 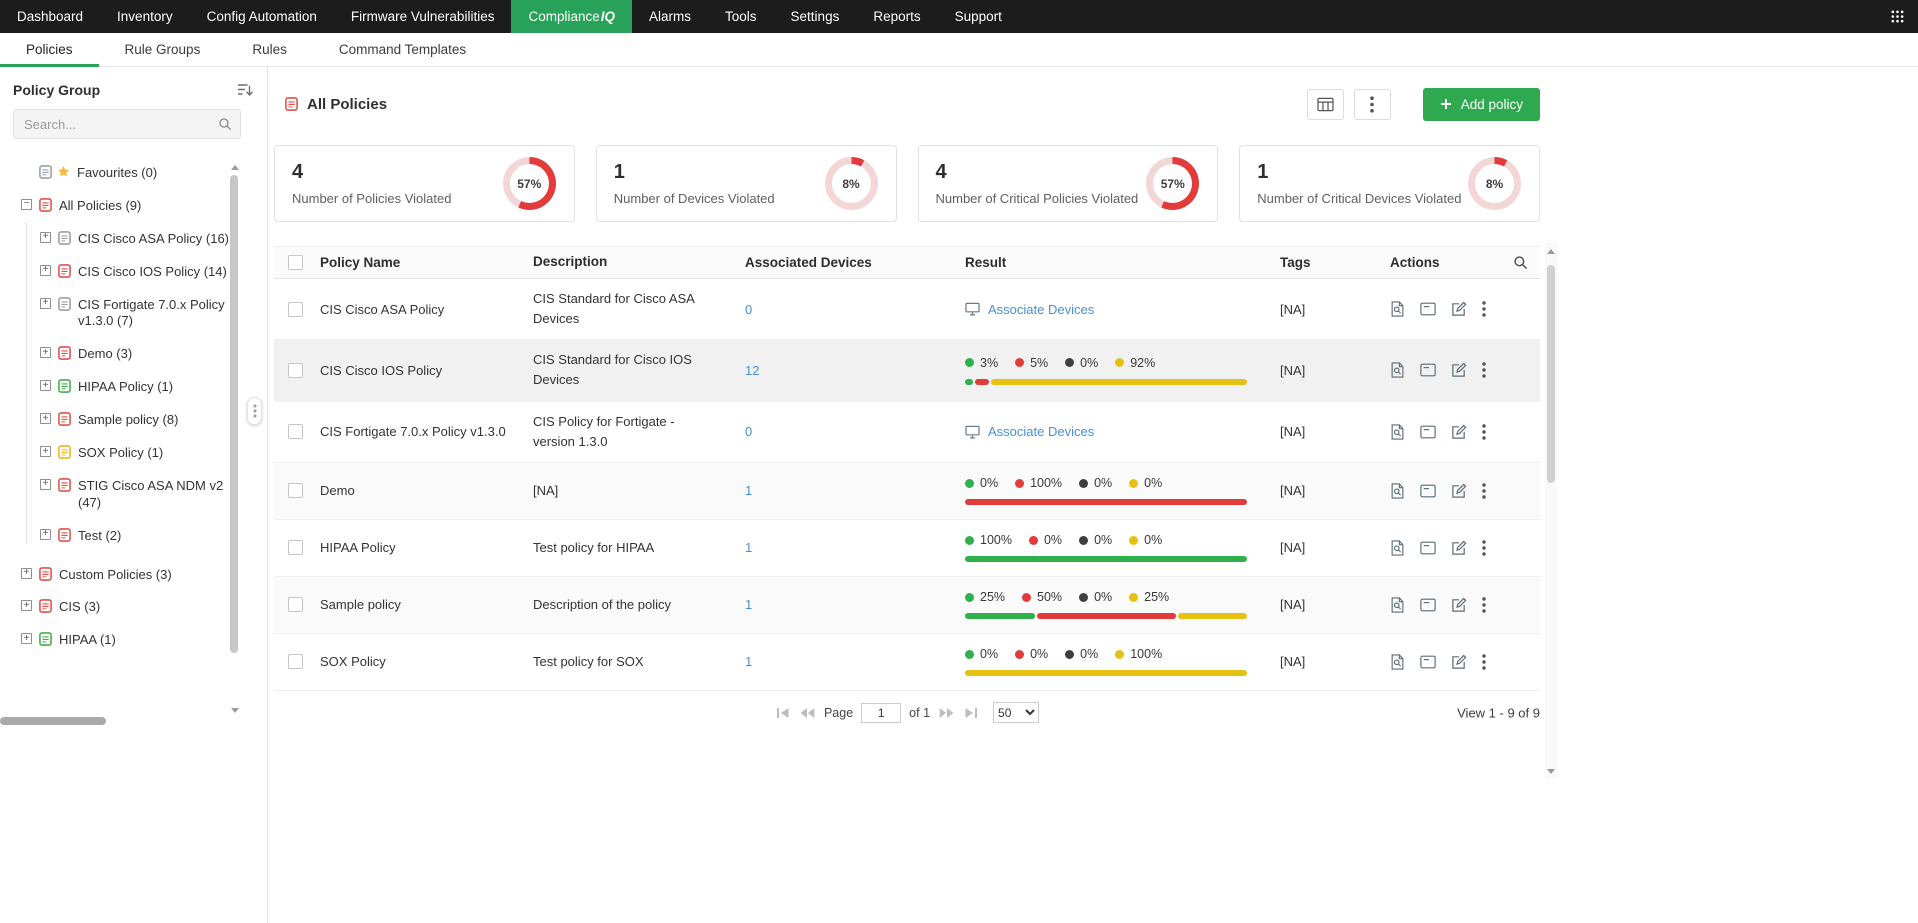 What do you see at coordinates (133, 640) in the screenshot?
I see `tree-item-hipaa-1: + HIPAA (1)` at bounding box center [133, 640].